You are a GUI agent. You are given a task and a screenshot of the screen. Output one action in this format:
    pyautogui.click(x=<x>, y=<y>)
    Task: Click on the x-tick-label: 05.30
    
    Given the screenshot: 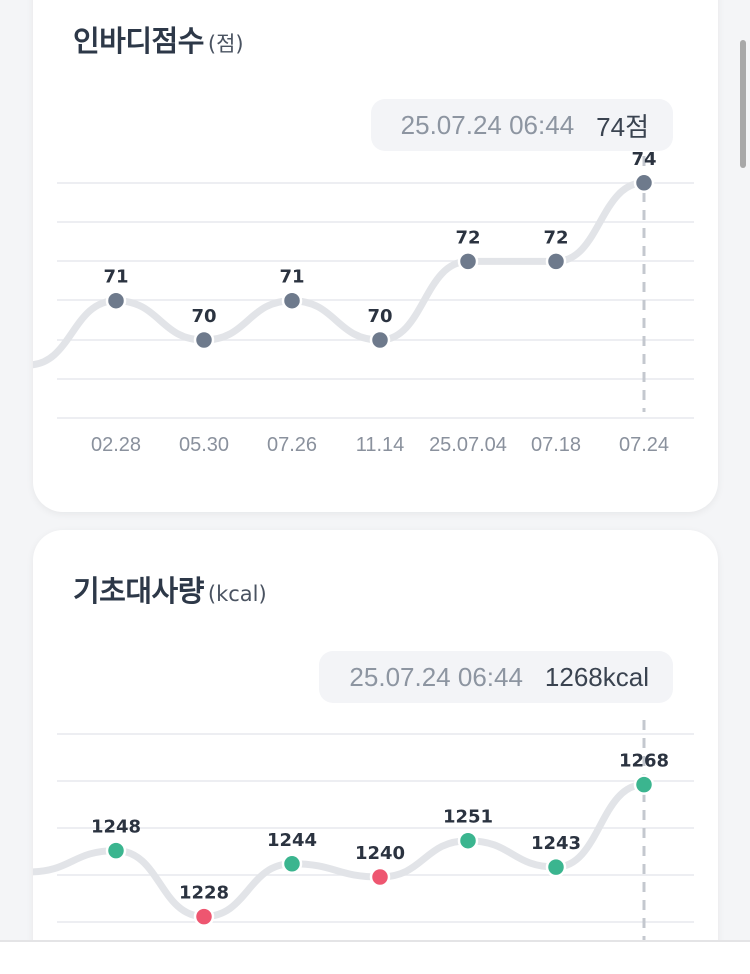 What is the action you would take?
    pyautogui.click(x=204, y=445)
    